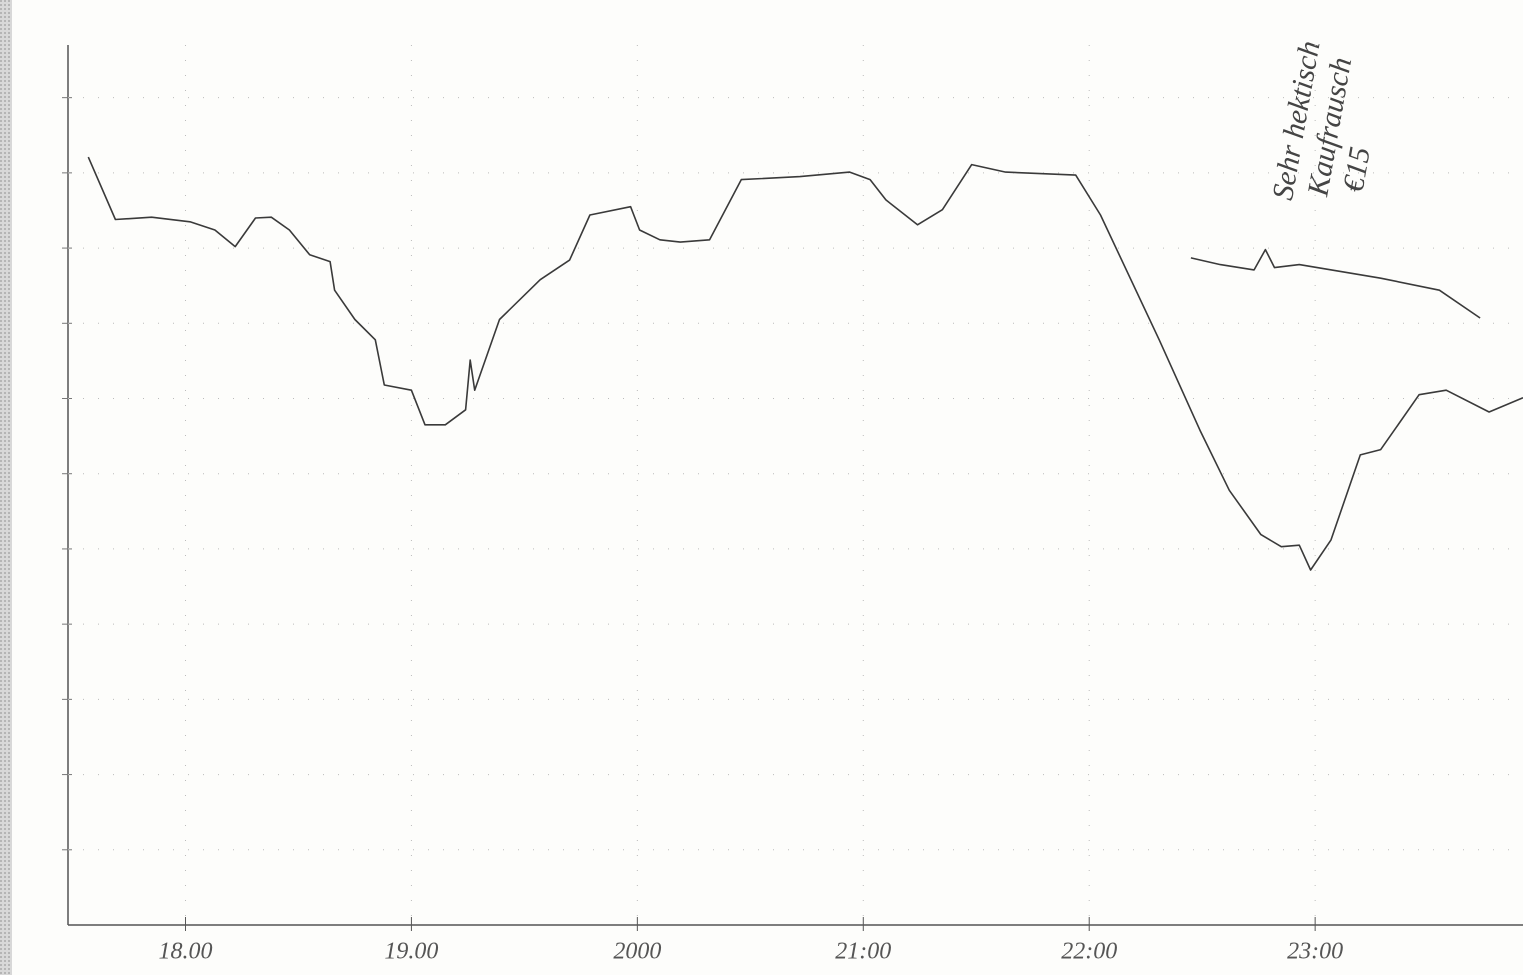 This screenshot has width=1523, height=975. I want to click on x-tick-label: 19.00, so click(411, 952).